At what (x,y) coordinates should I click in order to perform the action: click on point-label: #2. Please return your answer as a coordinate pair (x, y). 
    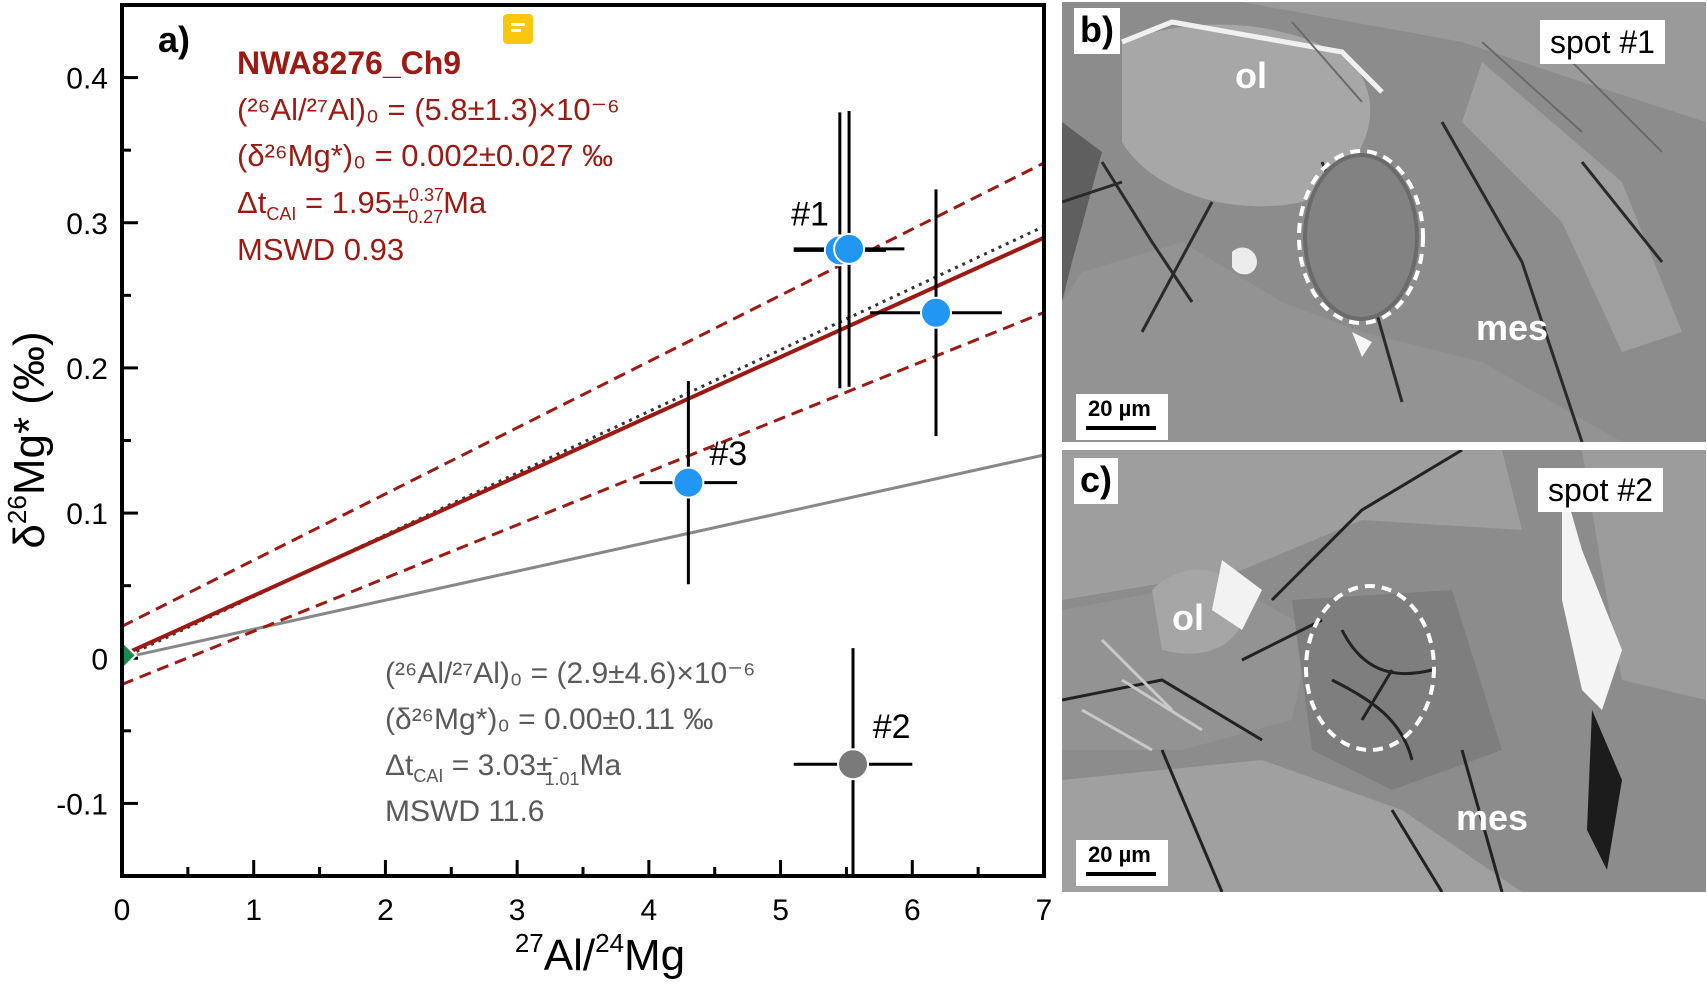
    Looking at the image, I should click on (892, 727).